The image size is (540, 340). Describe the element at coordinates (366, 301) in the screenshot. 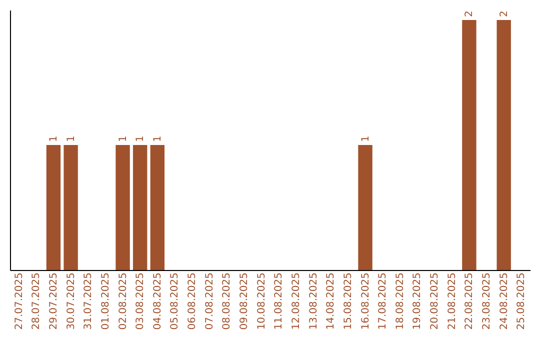

I see `x-tick-label: 16.08.2025` at that location.